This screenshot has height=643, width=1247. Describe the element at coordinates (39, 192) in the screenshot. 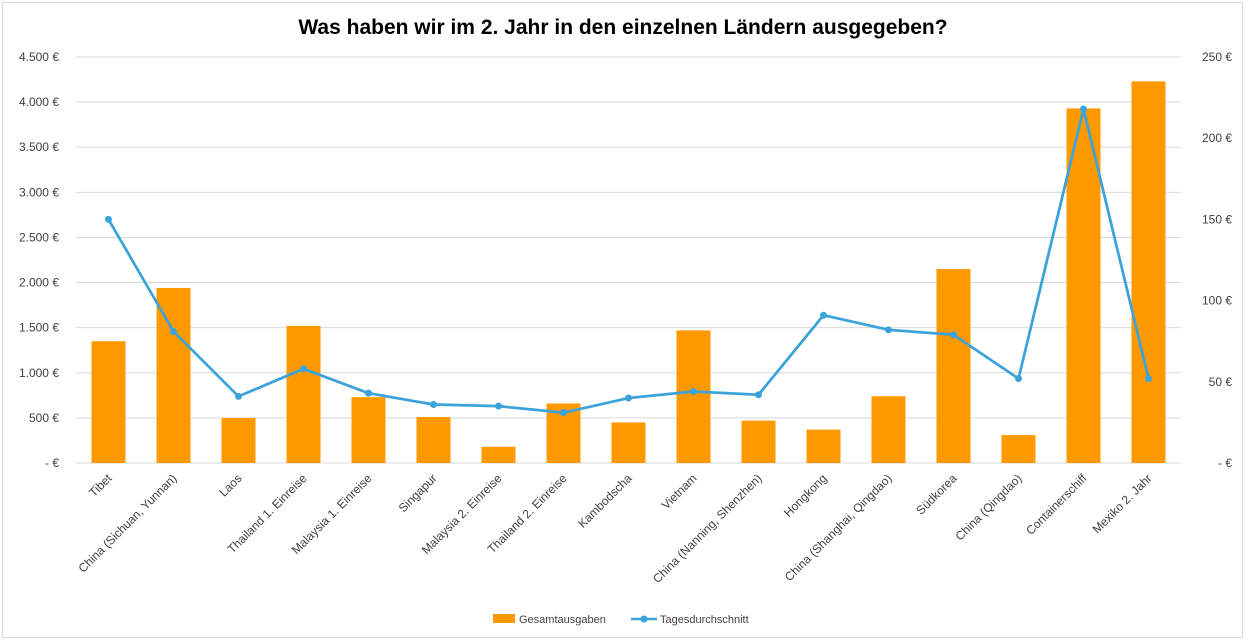

I see `left-tick-label: 3.000 €` at that location.